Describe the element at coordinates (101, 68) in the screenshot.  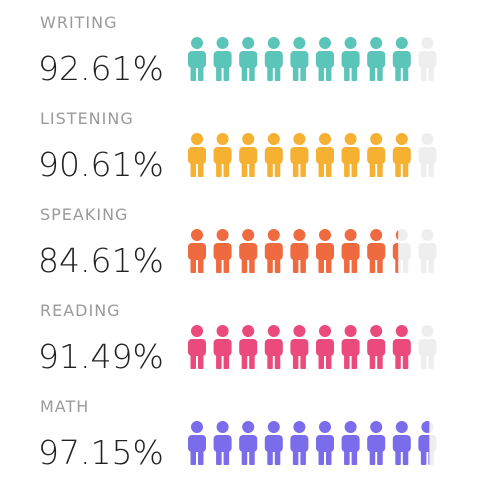
I see `value-label: 92.61%` at that location.